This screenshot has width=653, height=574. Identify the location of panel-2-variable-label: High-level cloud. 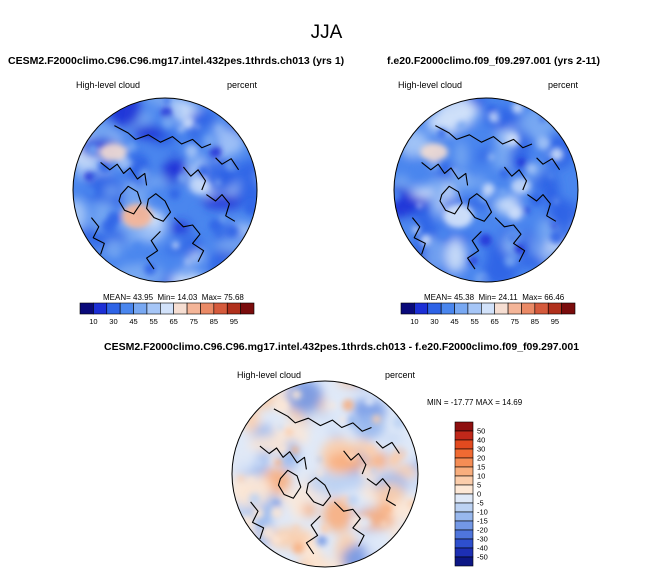
(430, 85).